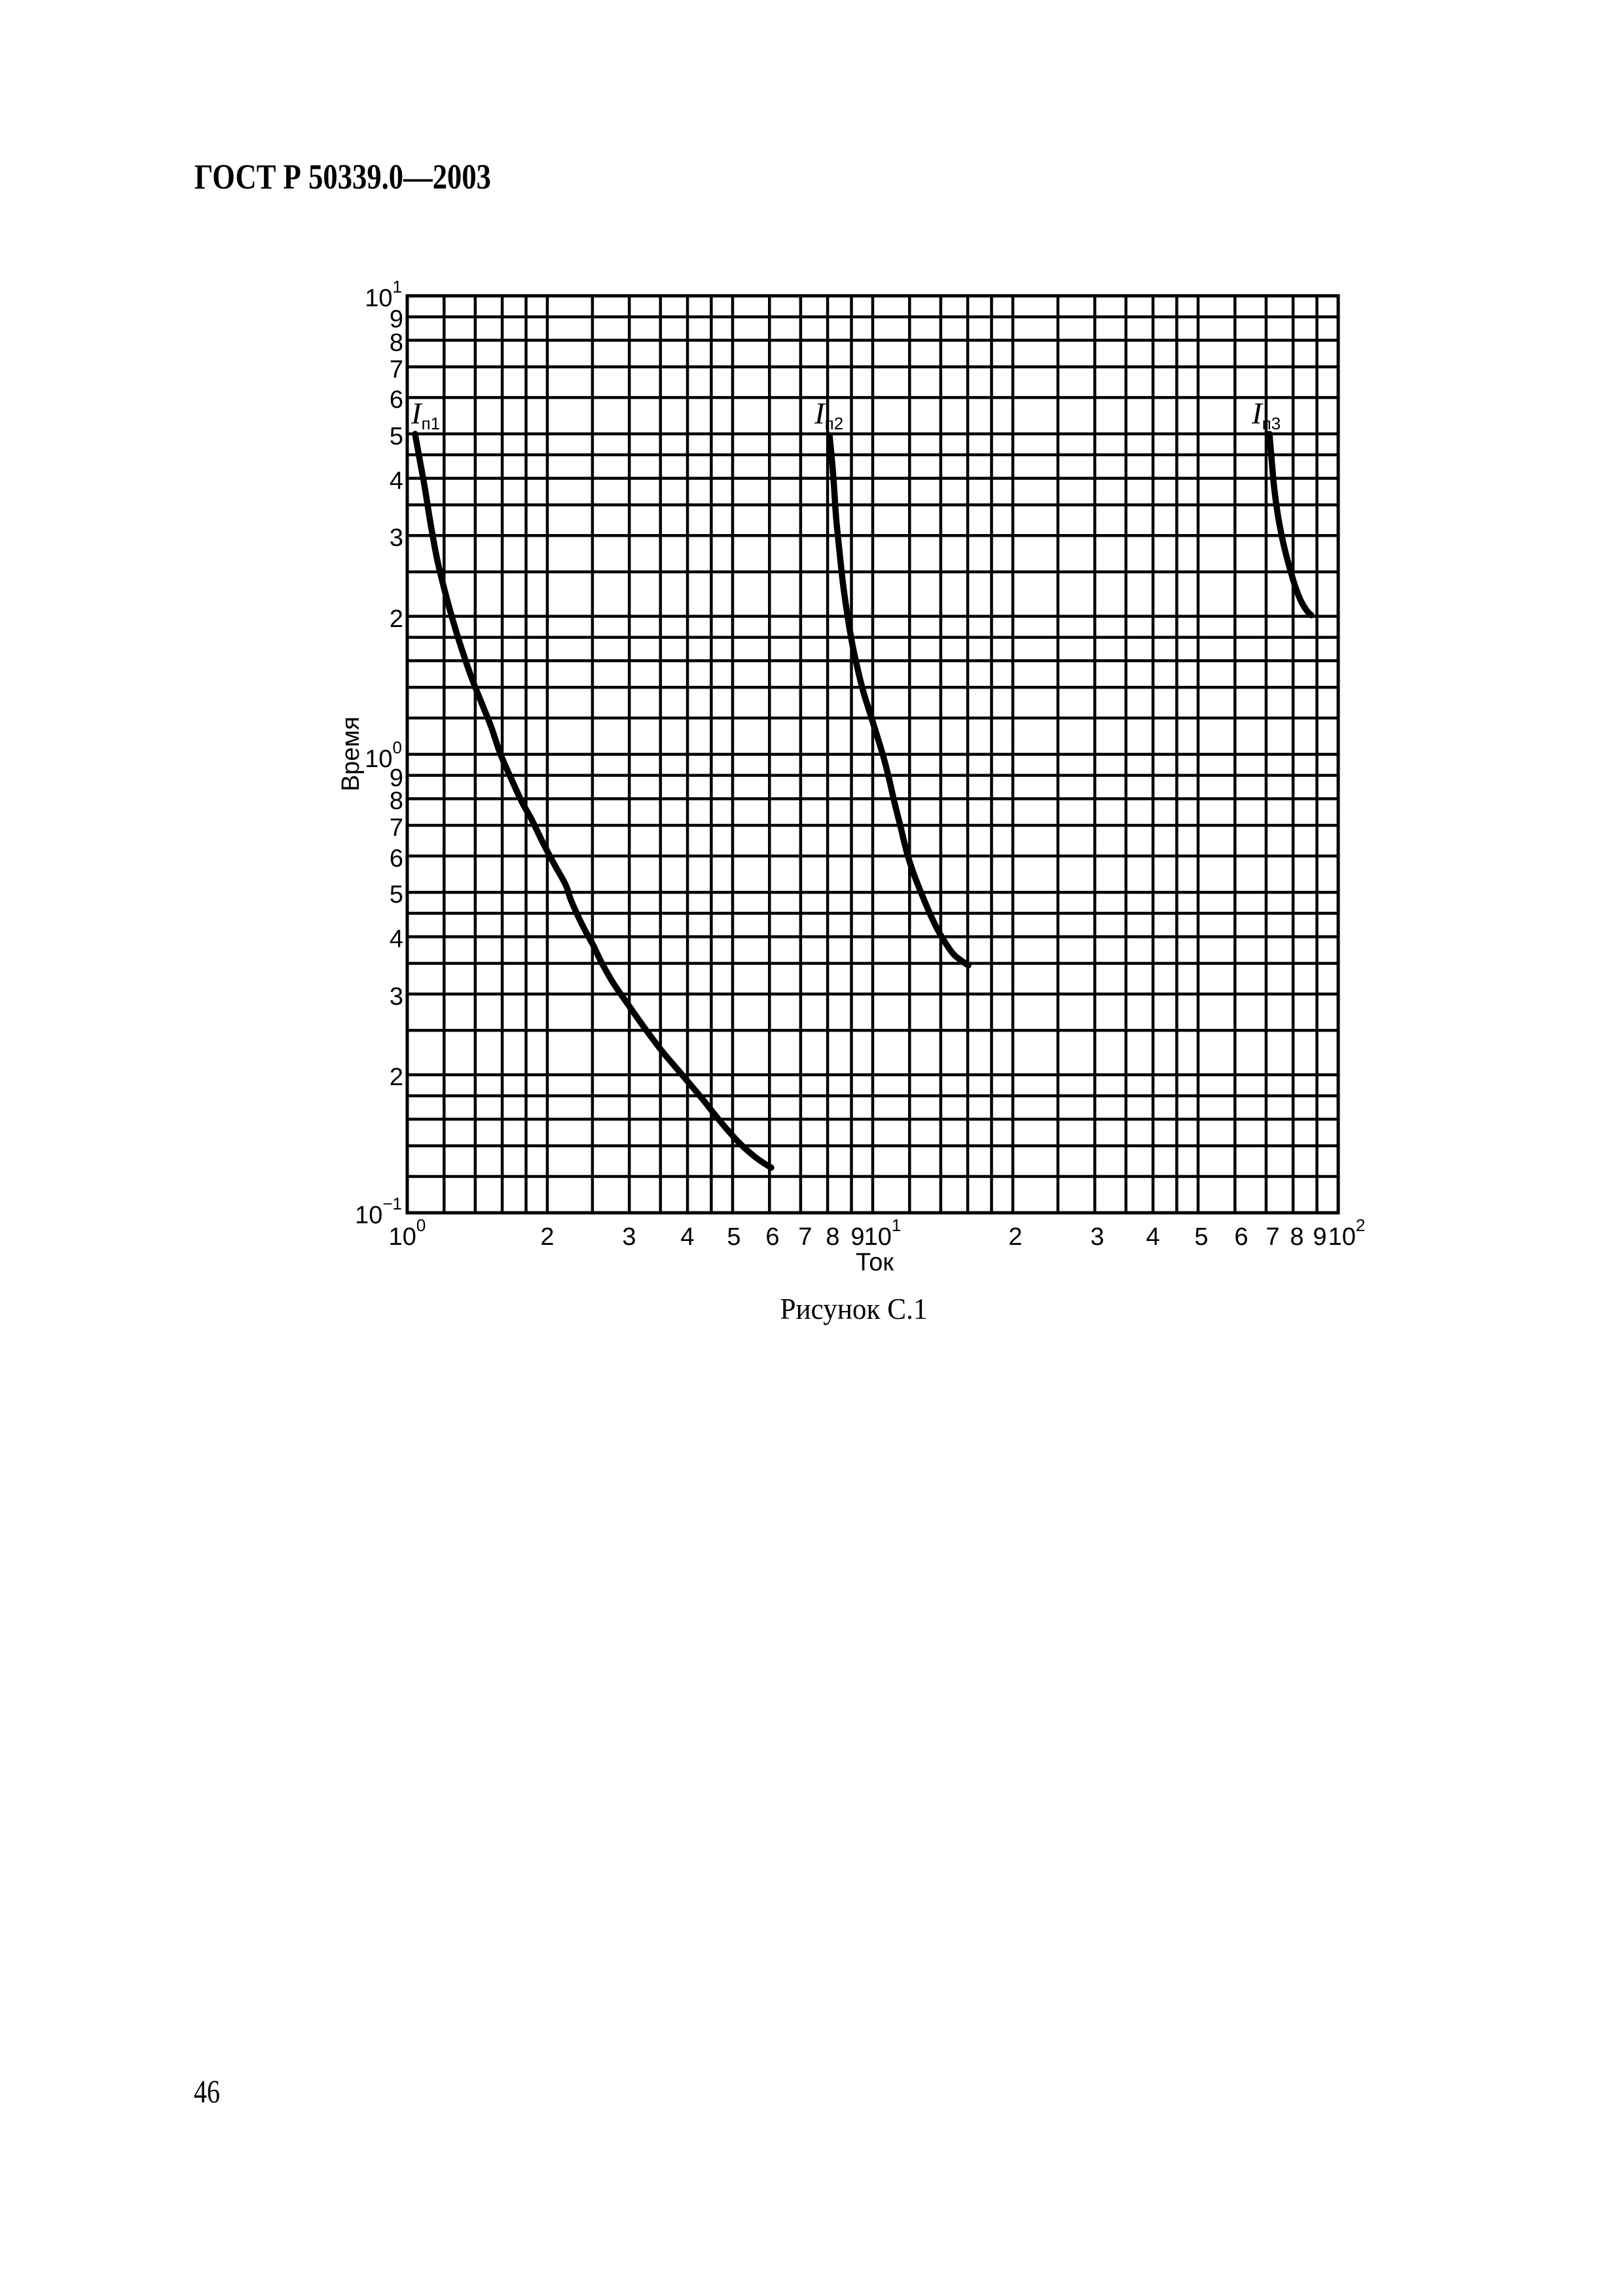  I want to click on svg-text: Ток, so click(875, 1262).